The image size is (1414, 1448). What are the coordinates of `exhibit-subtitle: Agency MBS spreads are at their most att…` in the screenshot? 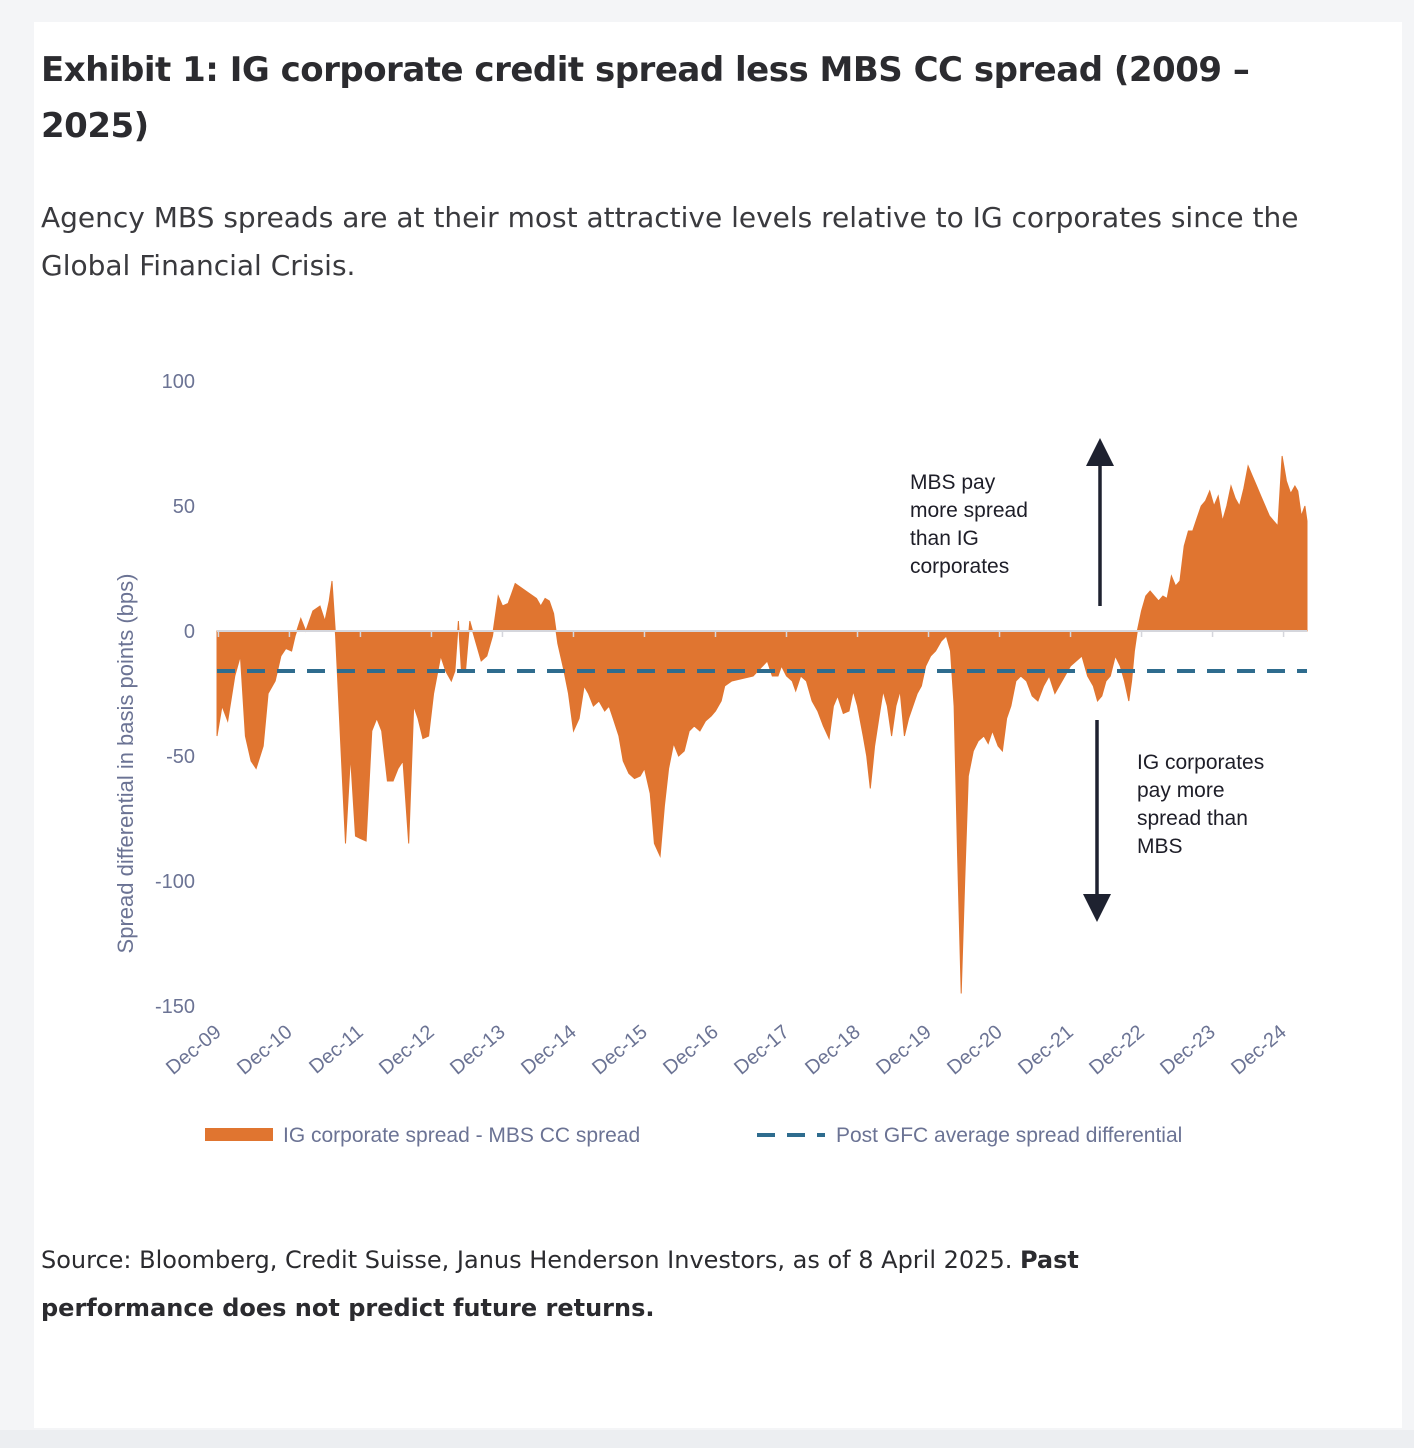 It's located at (670, 241).